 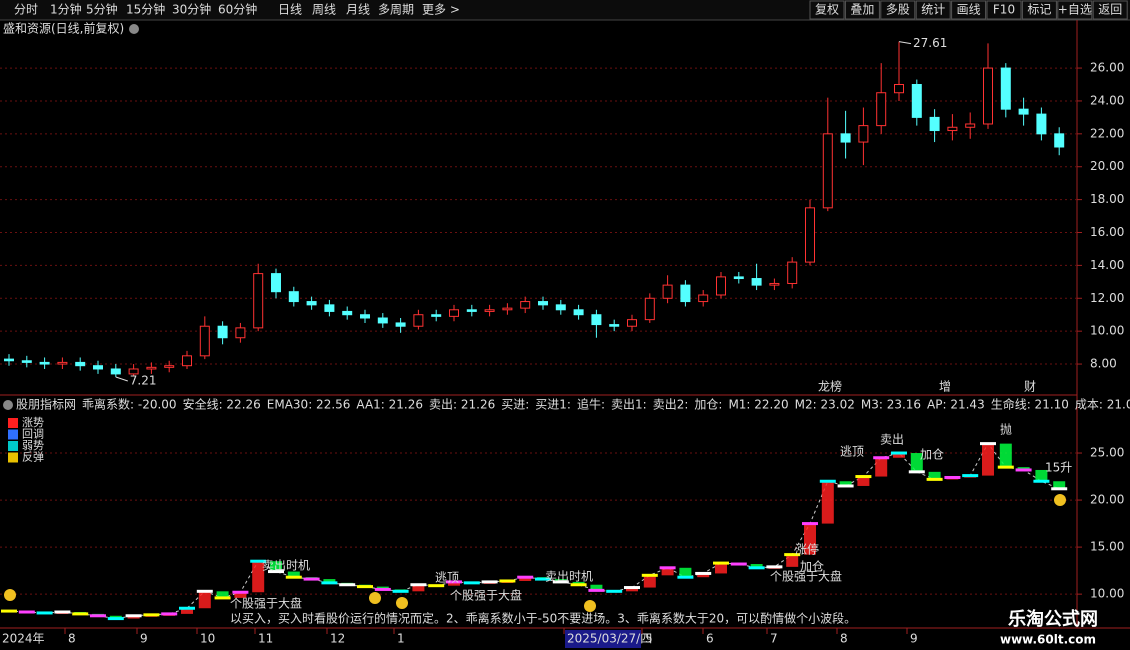 I want to click on indicator-value: 乖离系数: -20.00, so click(x=129, y=404).